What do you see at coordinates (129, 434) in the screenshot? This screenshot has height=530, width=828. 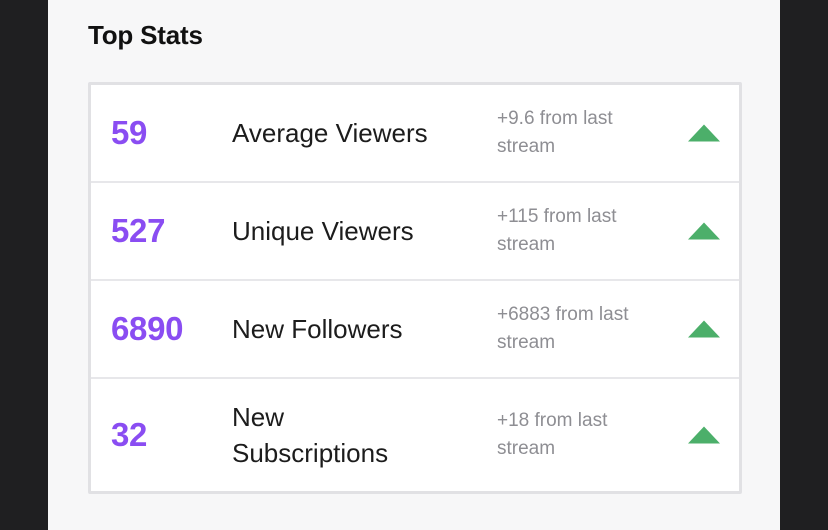 I see `stat-value: 32` at bounding box center [129, 434].